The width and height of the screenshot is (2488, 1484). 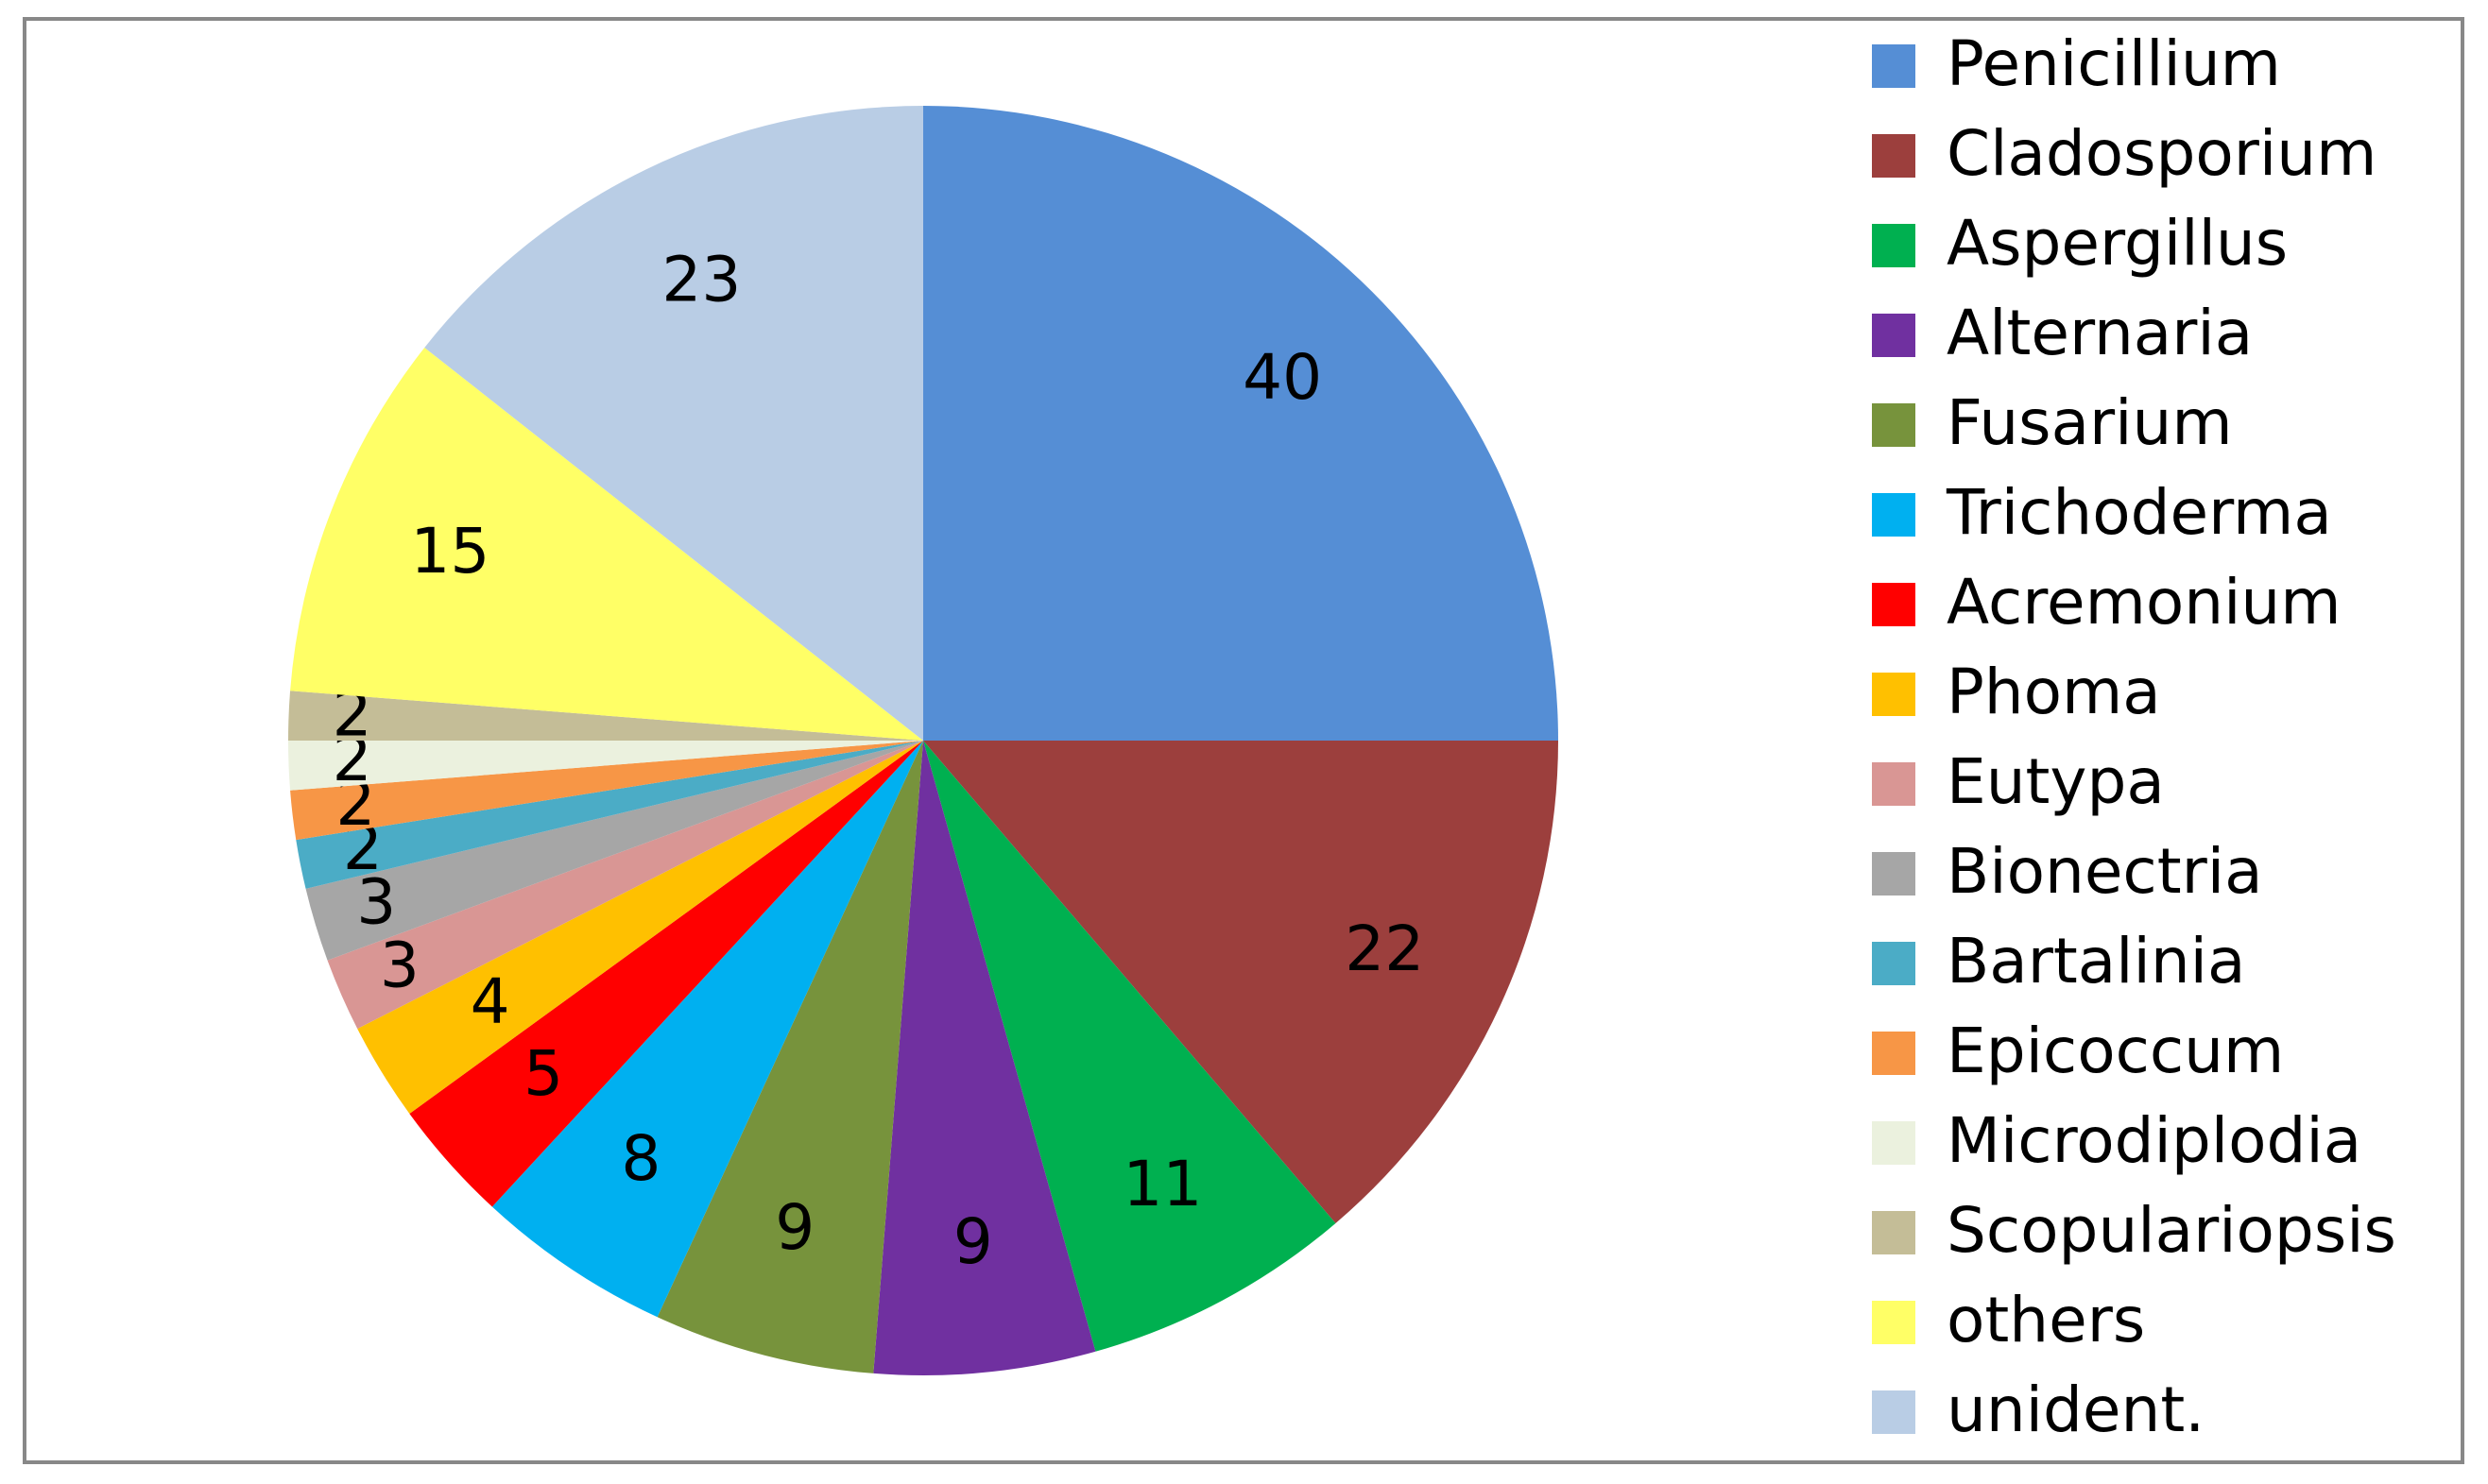 What do you see at coordinates (701, 279) in the screenshot?
I see `data-label: 23` at bounding box center [701, 279].